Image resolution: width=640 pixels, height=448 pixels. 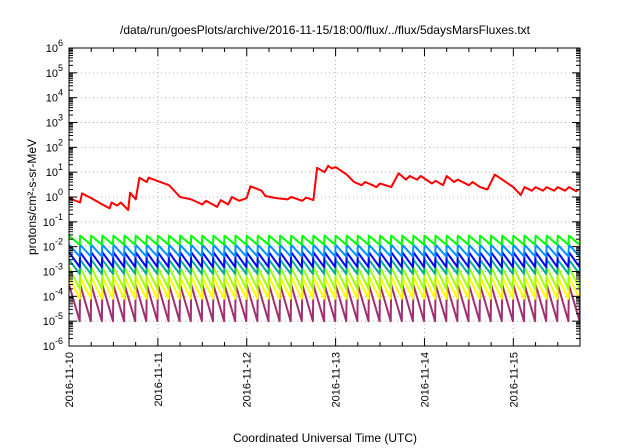 I want to click on y-axis-title: protons/cm²-s-sr-MeV, so click(x=32, y=197).